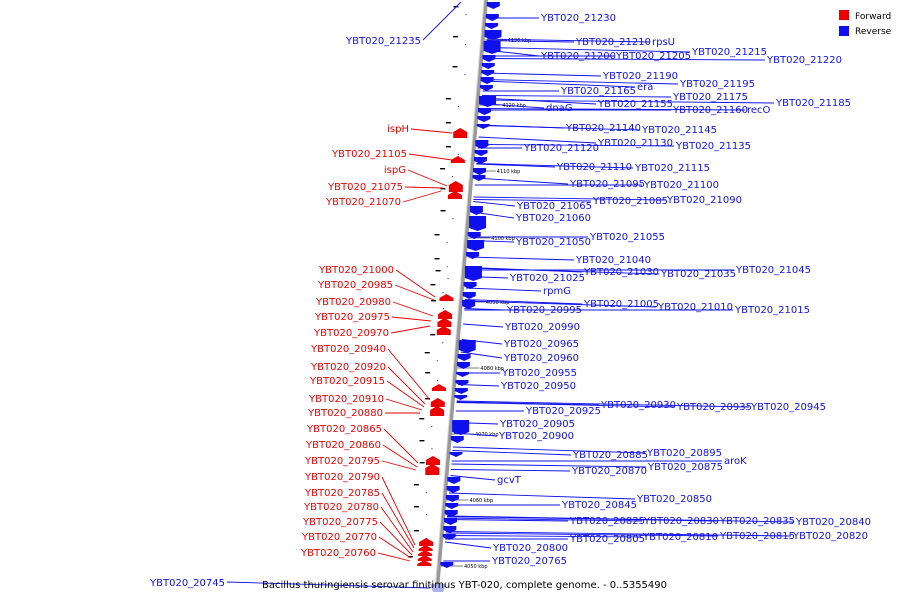 This screenshot has width=900, height=600. Describe the element at coordinates (804, 60) in the screenshot. I see `reverse-gene-label: YBT020_21220` at that location.